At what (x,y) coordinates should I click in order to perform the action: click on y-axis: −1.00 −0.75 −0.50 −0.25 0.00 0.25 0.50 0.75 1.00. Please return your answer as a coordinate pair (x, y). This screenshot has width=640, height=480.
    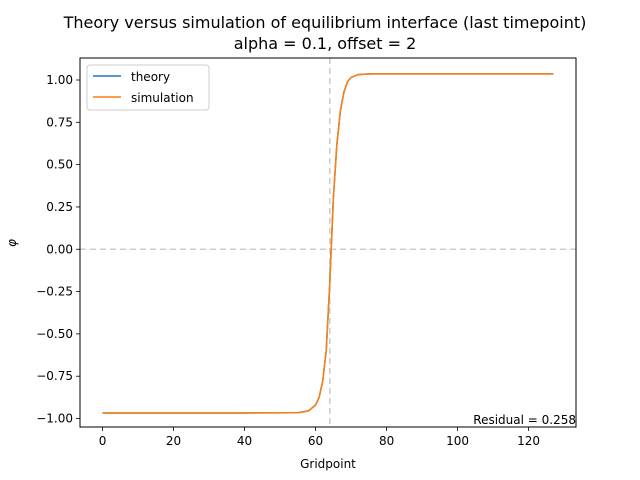
    Looking at the image, I should click on (58, 249).